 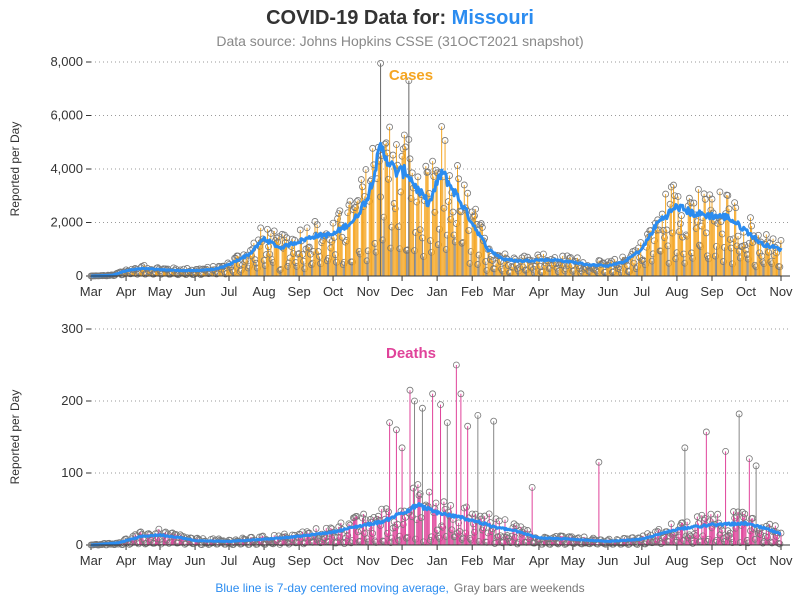 What do you see at coordinates (411, 75) in the screenshot?
I see `cases-panel-title: Cases` at bounding box center [411, 75].